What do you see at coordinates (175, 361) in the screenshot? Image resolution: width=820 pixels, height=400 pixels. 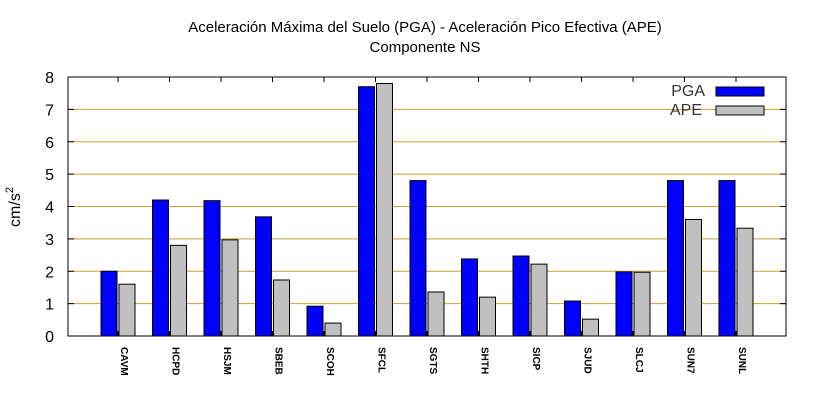 I see `x-tick-label: HCPD` at bounding box center [175, 361].